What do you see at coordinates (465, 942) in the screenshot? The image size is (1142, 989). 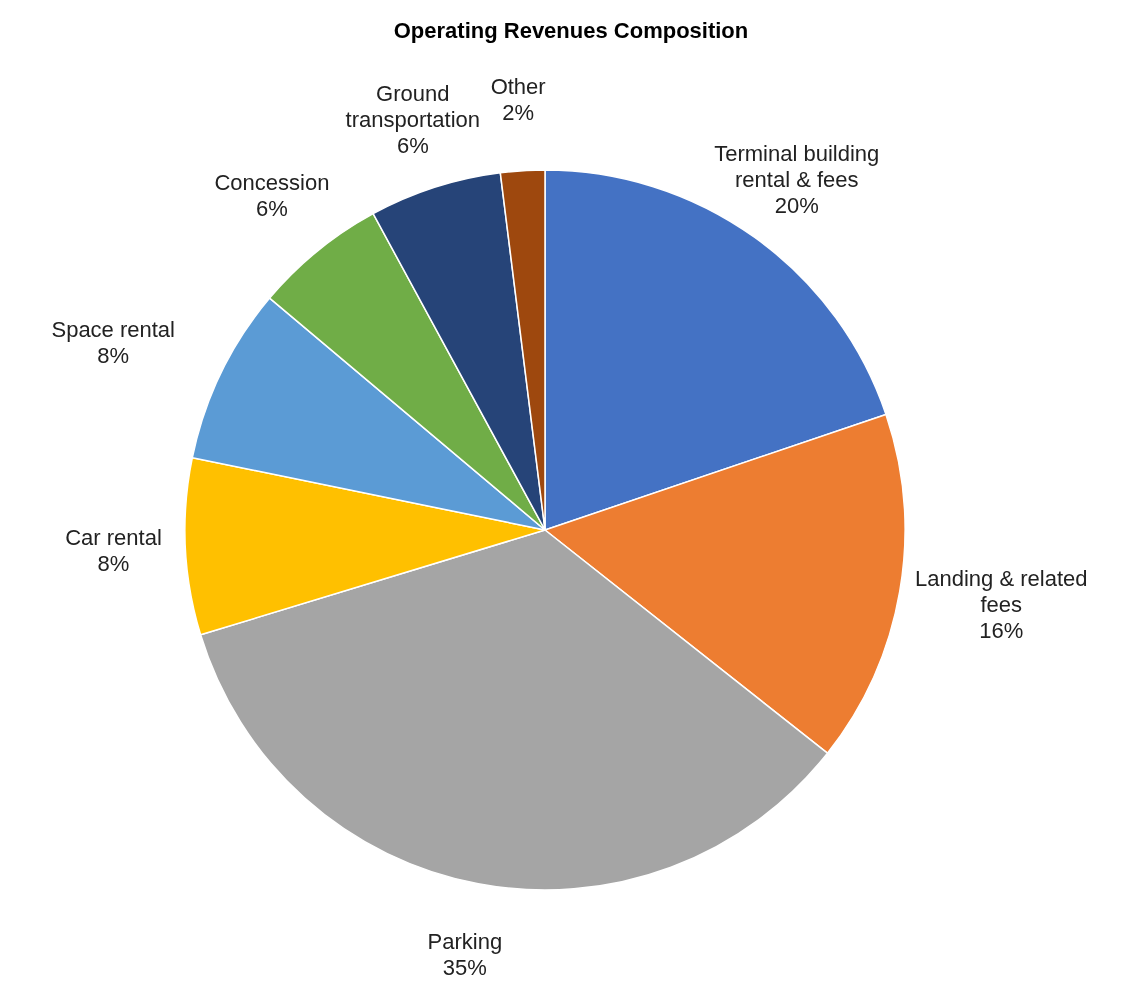 I see `slice-label: Parking` at bounding box center [465, 942].